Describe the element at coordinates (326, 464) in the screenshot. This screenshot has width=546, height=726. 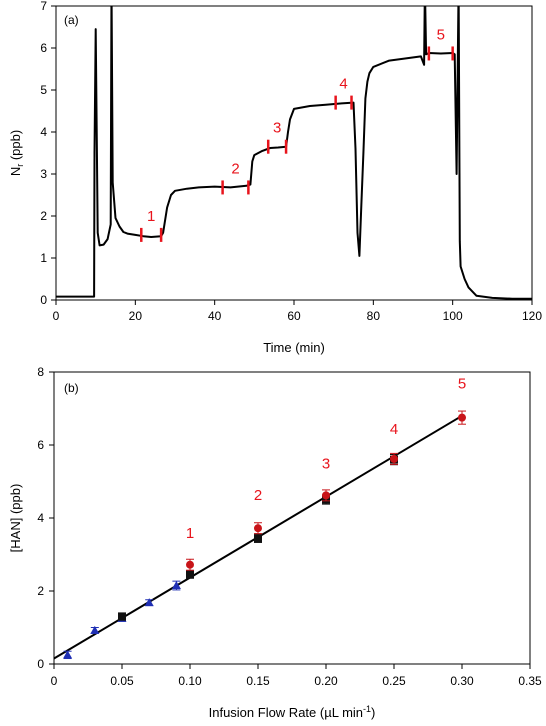
I see `panel-b-annotation-label: 3` at that location.